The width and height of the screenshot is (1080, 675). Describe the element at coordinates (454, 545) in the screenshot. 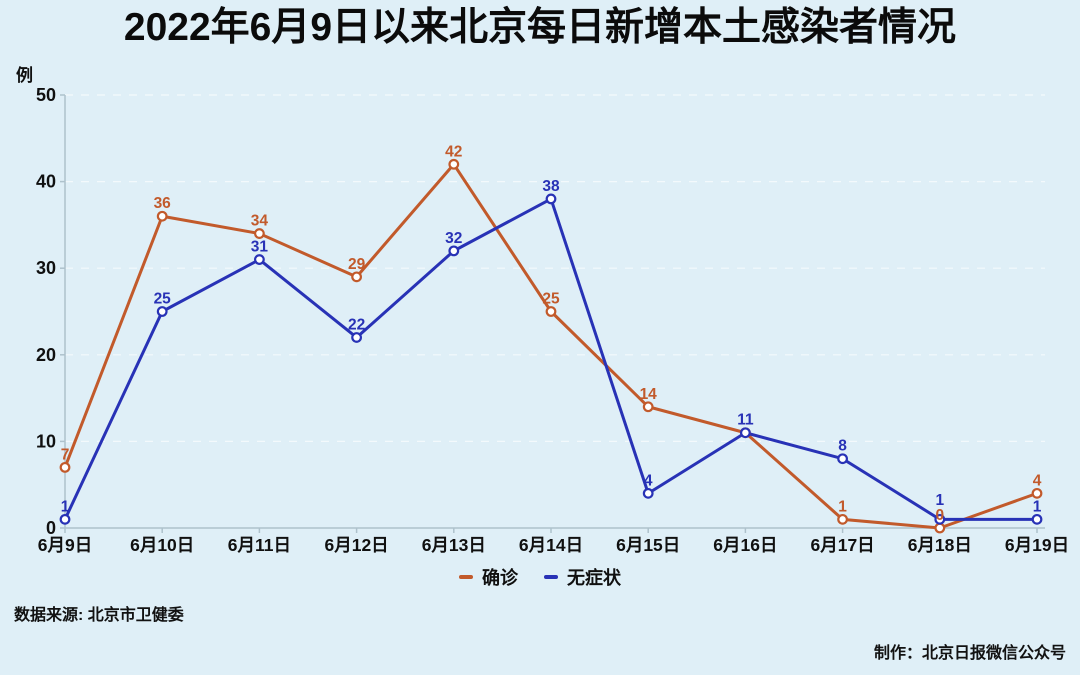

I see `x-tick-label: 6月13日` at that location.